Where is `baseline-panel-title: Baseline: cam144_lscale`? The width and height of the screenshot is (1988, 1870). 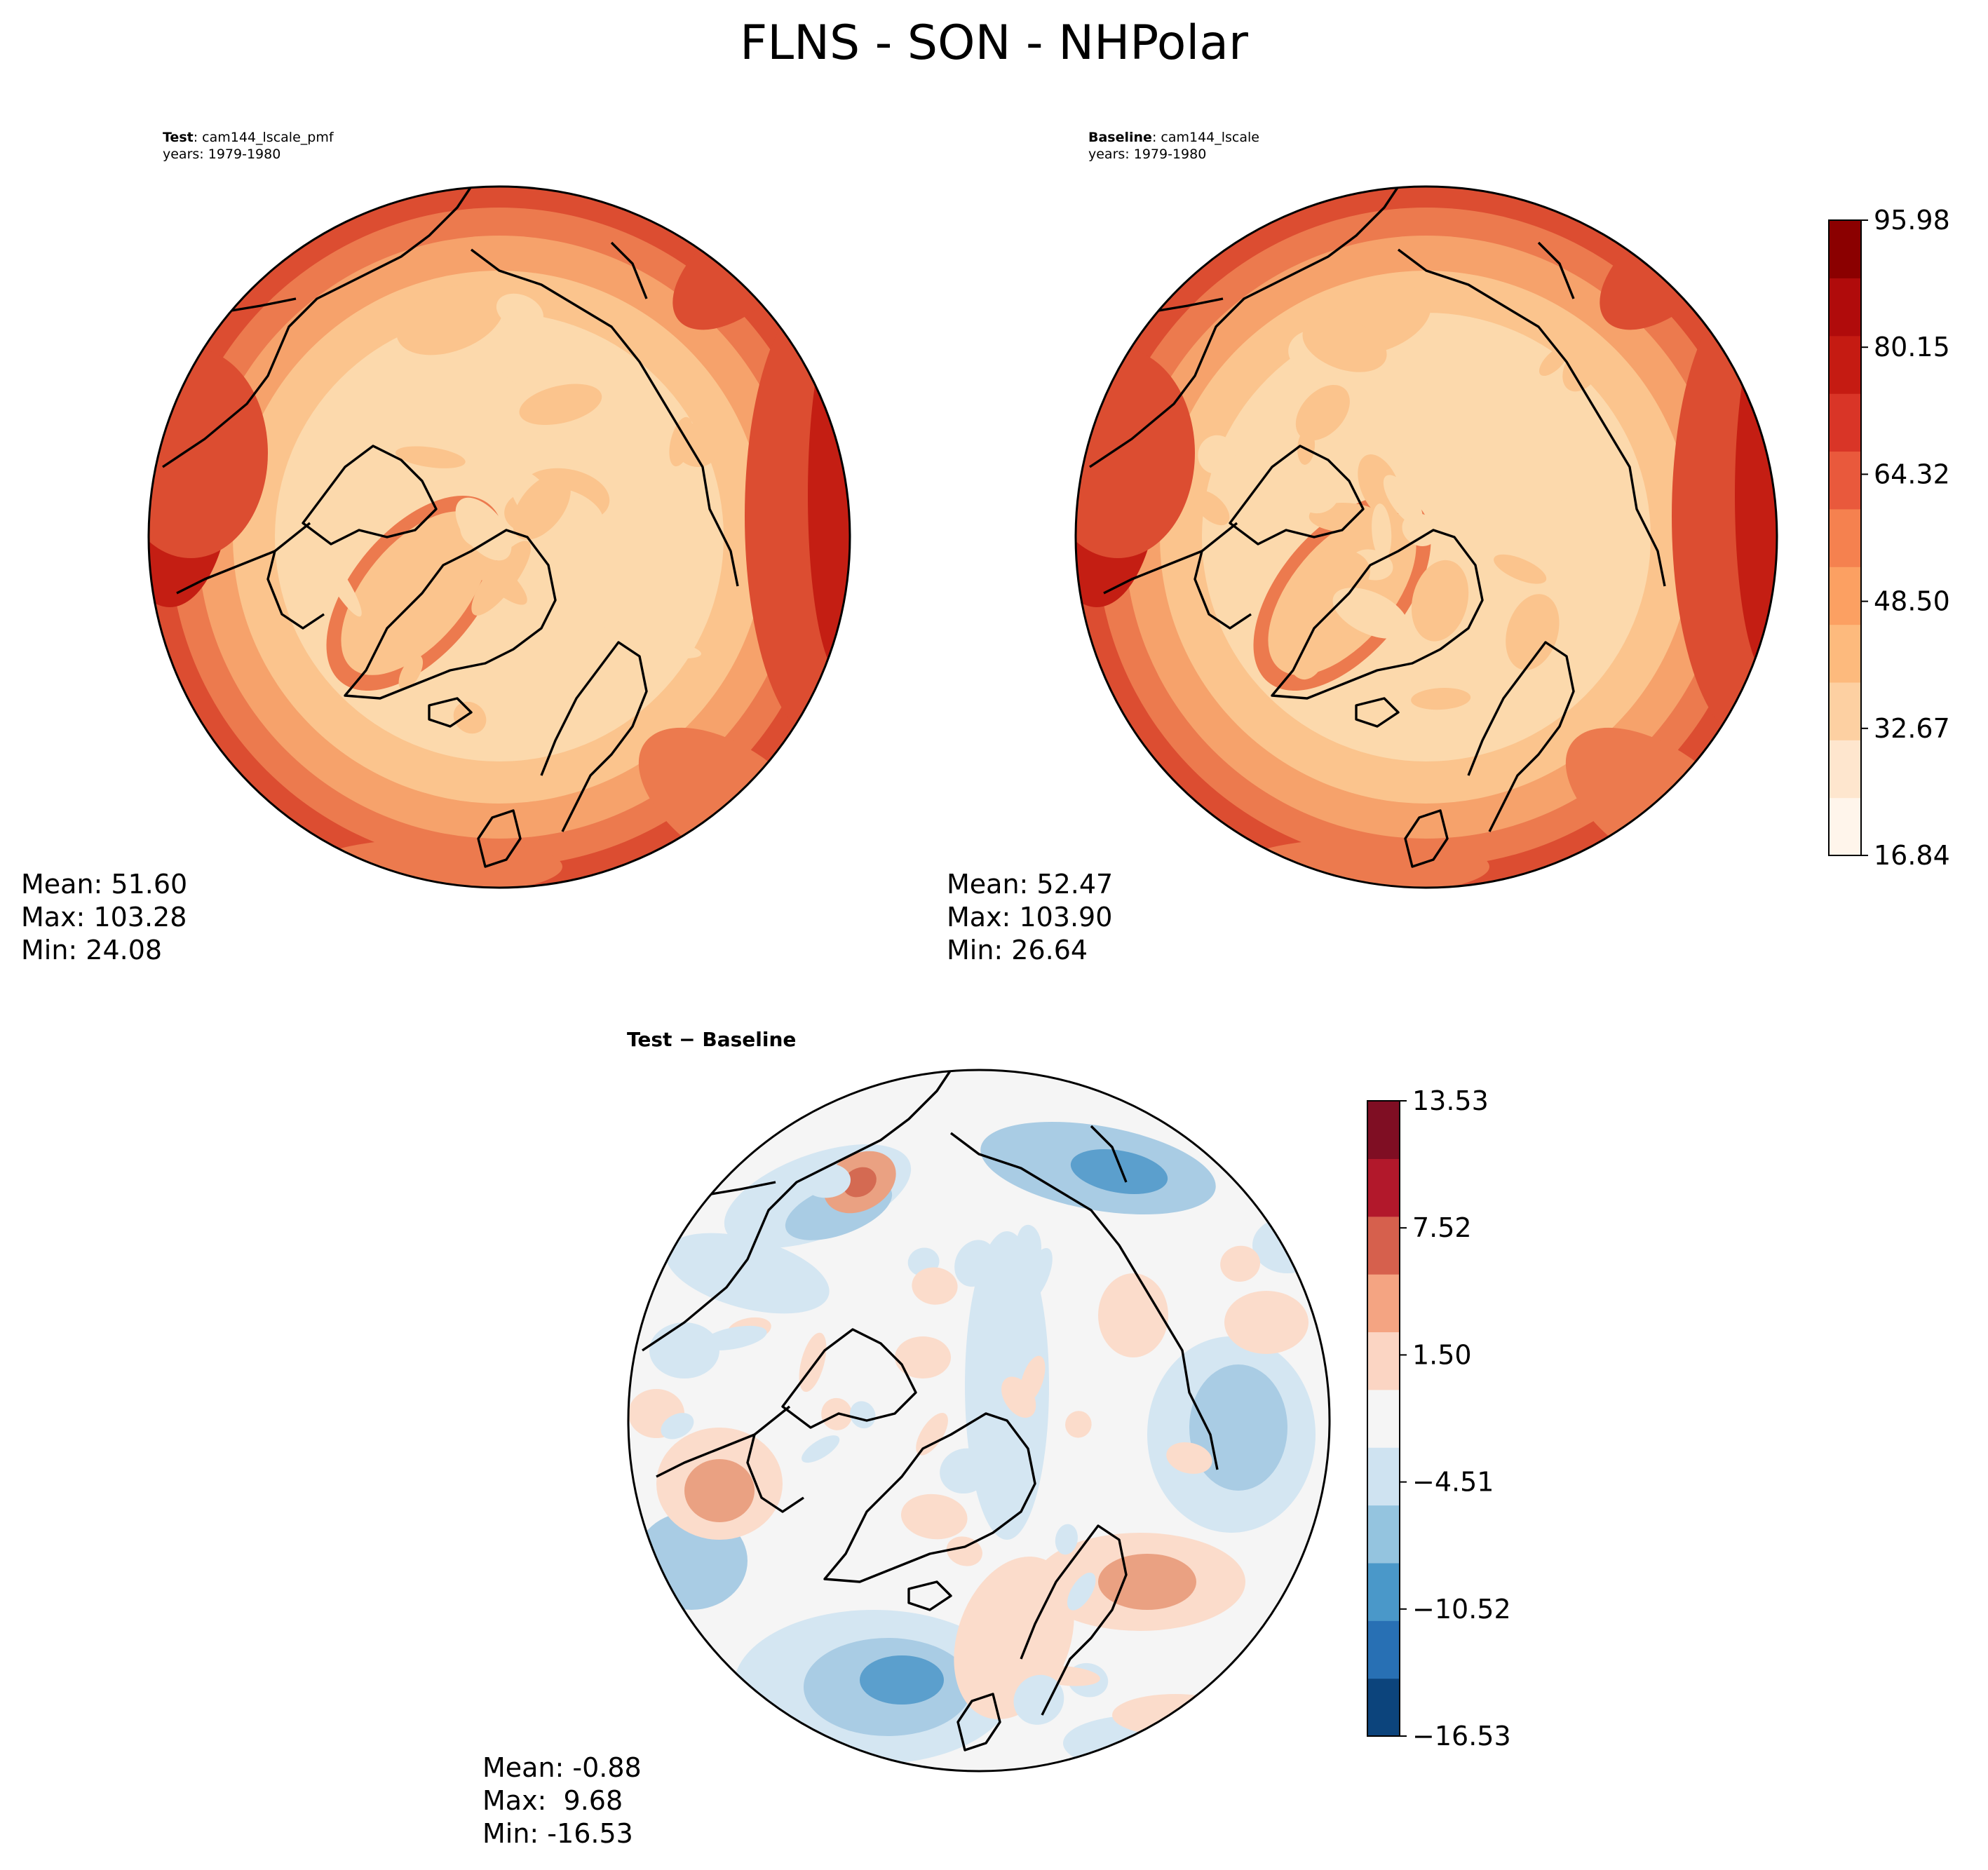
baseline-panel-title: Baseline: cam144_lscale is located at coordinates (1173, 138).